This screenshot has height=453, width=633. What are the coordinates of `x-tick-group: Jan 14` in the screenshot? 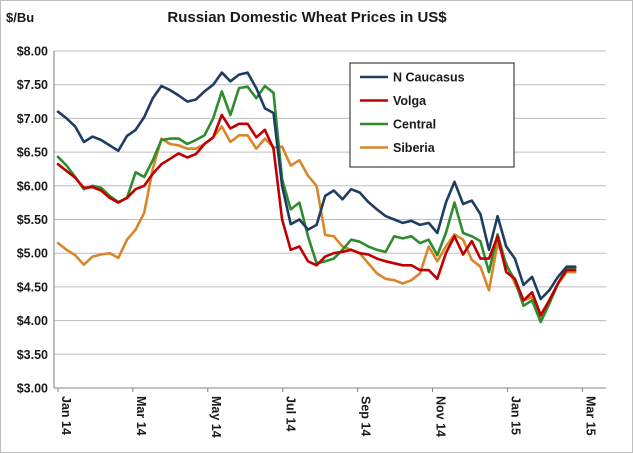 It's located at (66, 415).